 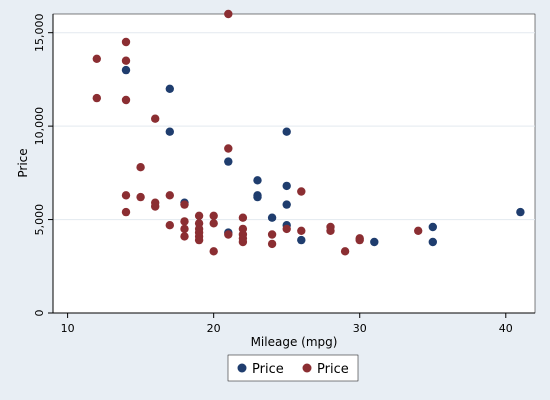 I want to click on y-tick-label: 5,000, so click(x=39, y=220).